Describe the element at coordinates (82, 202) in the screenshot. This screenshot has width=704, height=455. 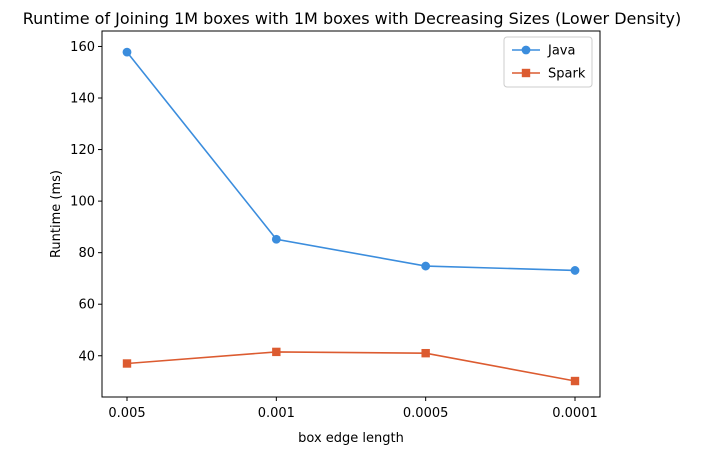
I see `y-tick-label: 100` at that location.